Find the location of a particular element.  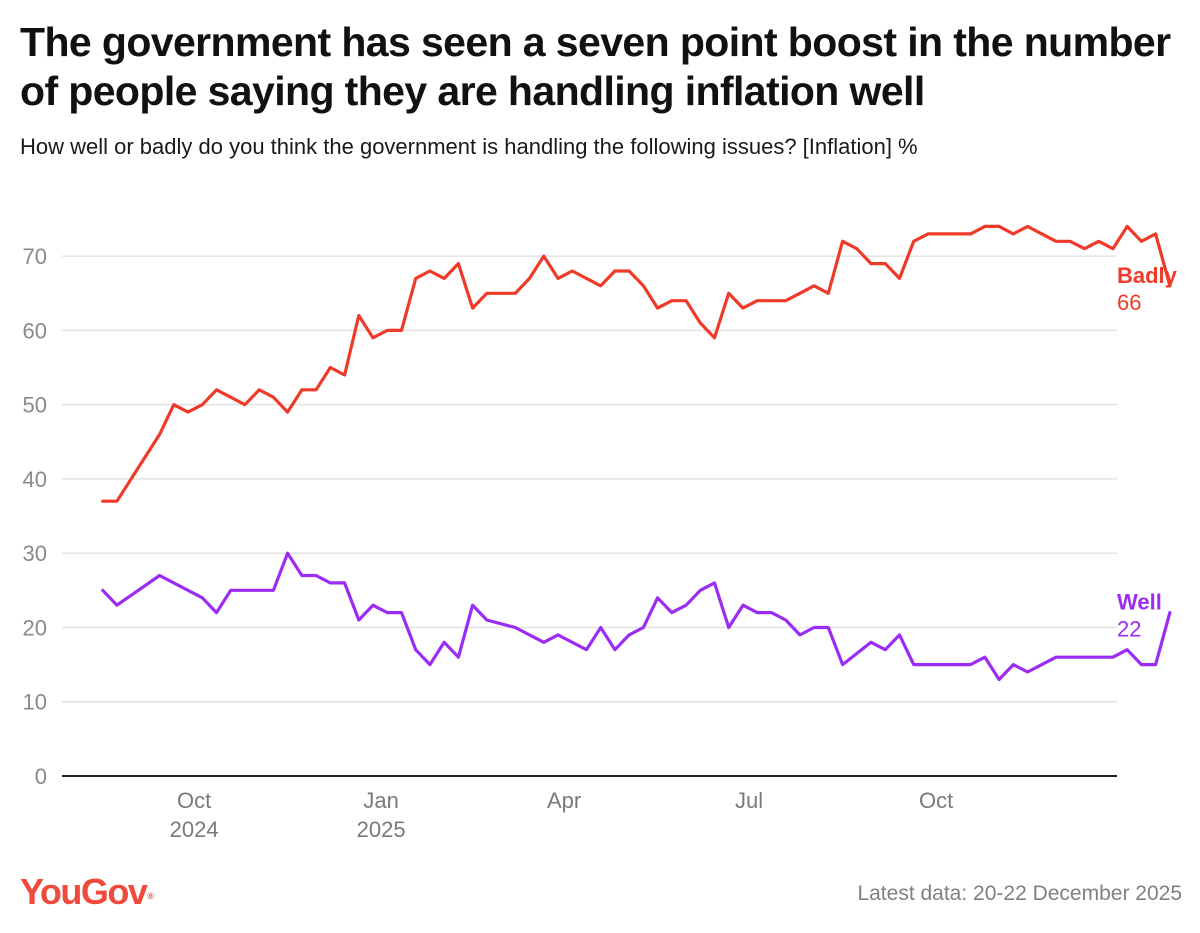

x-tick-label: Jul is located at coordinates (749, 800).